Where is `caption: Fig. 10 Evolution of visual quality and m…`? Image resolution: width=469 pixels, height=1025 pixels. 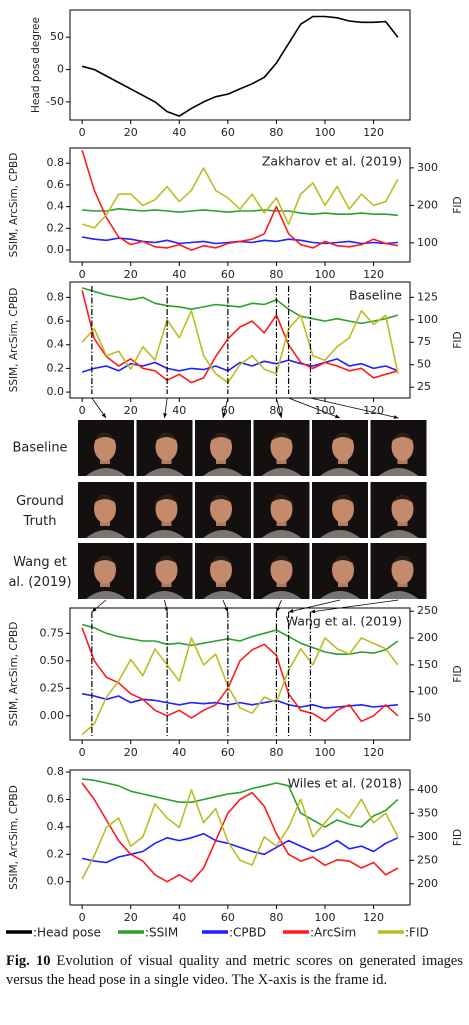 caption: Fig. 10 Evolution of visual quality and m… is located at coordinates (234, 971).